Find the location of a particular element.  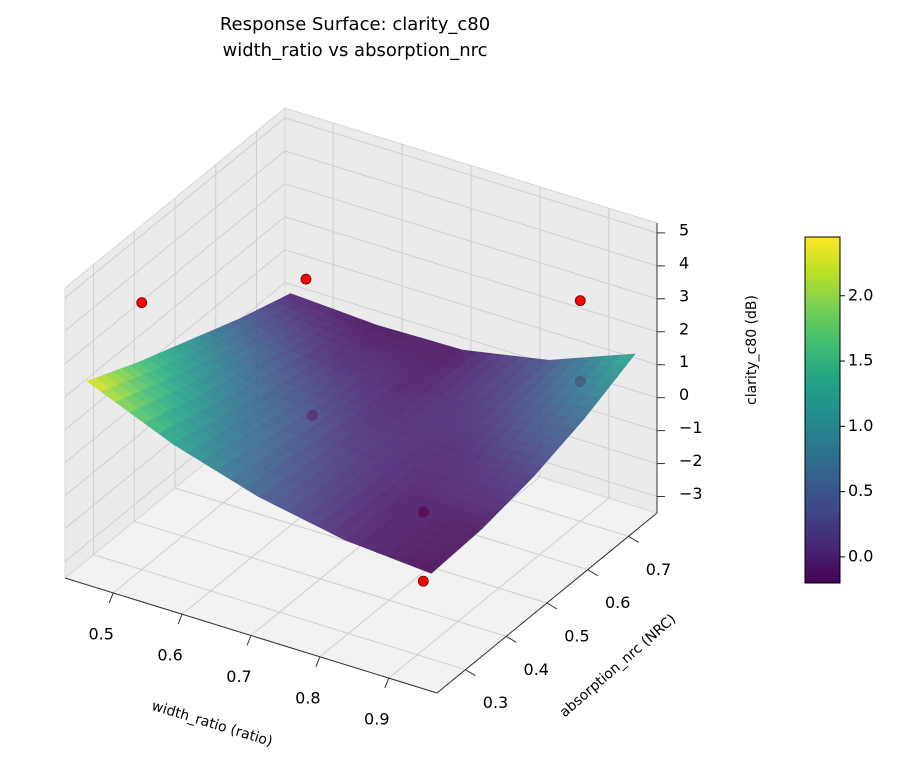

colorbar is located at coordinates (822, 410).